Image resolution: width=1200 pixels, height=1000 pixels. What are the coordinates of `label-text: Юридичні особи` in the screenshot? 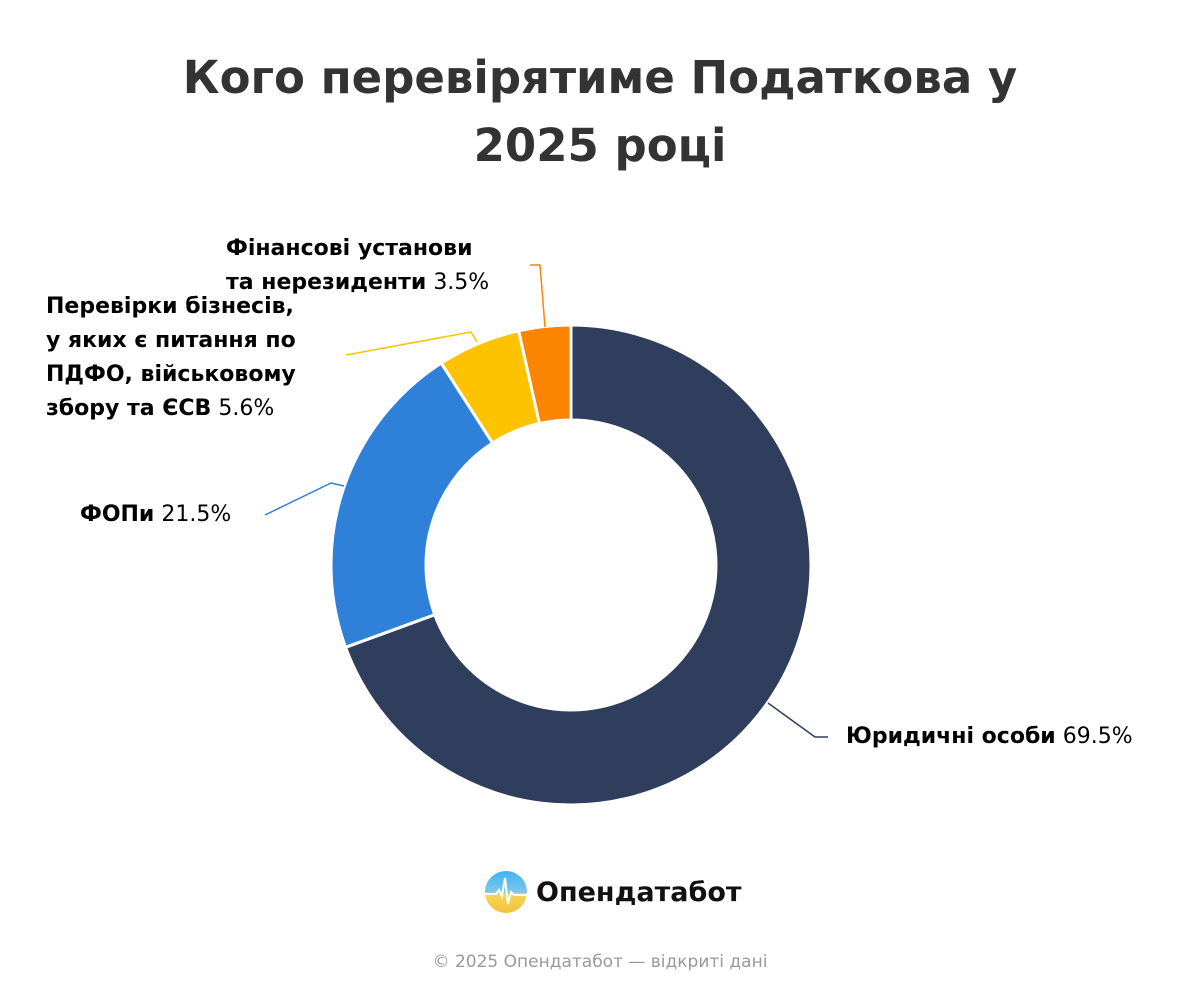 It's located at (951, 736).